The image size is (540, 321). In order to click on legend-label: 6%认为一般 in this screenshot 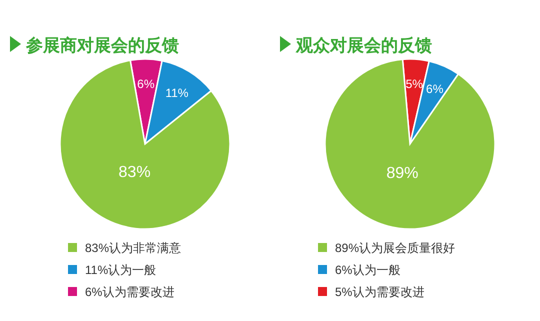, I will do `click(367, 270)`.